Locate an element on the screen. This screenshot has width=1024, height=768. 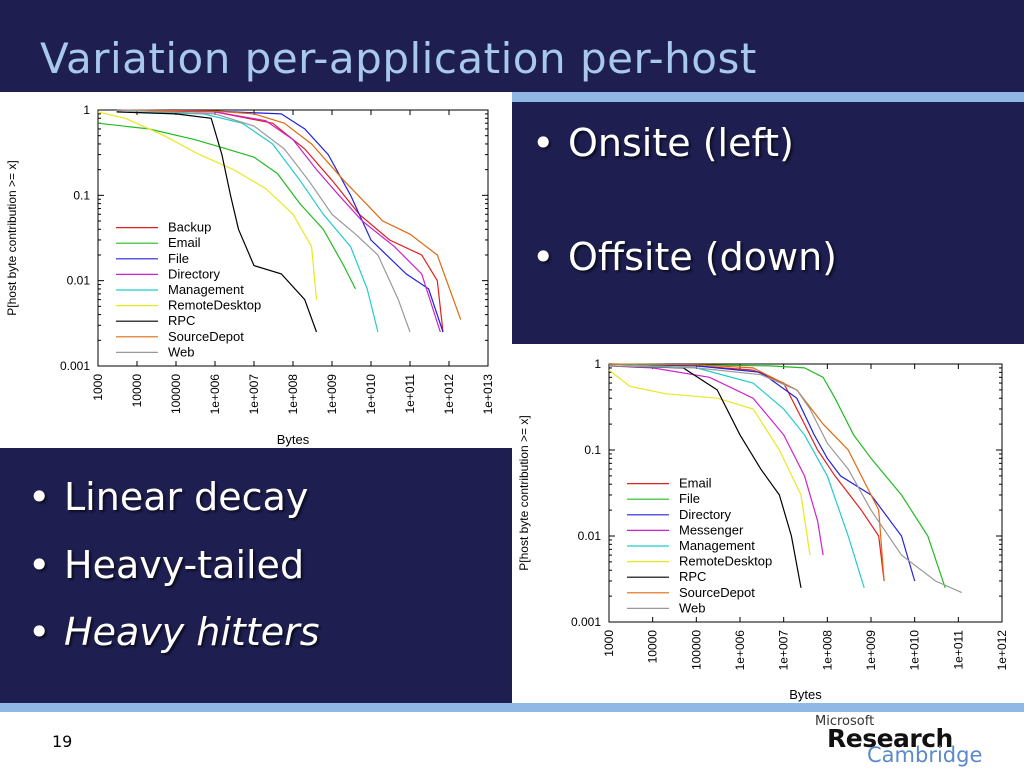
footer-divider is located at coordinates (512, 707).